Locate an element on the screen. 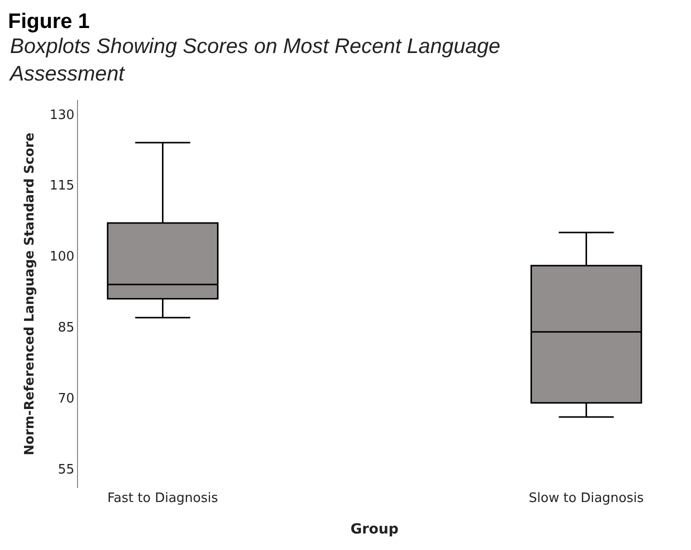  y-axis-title: Norm-Referenced Language Standard Score is located at coordinates (30, 294).